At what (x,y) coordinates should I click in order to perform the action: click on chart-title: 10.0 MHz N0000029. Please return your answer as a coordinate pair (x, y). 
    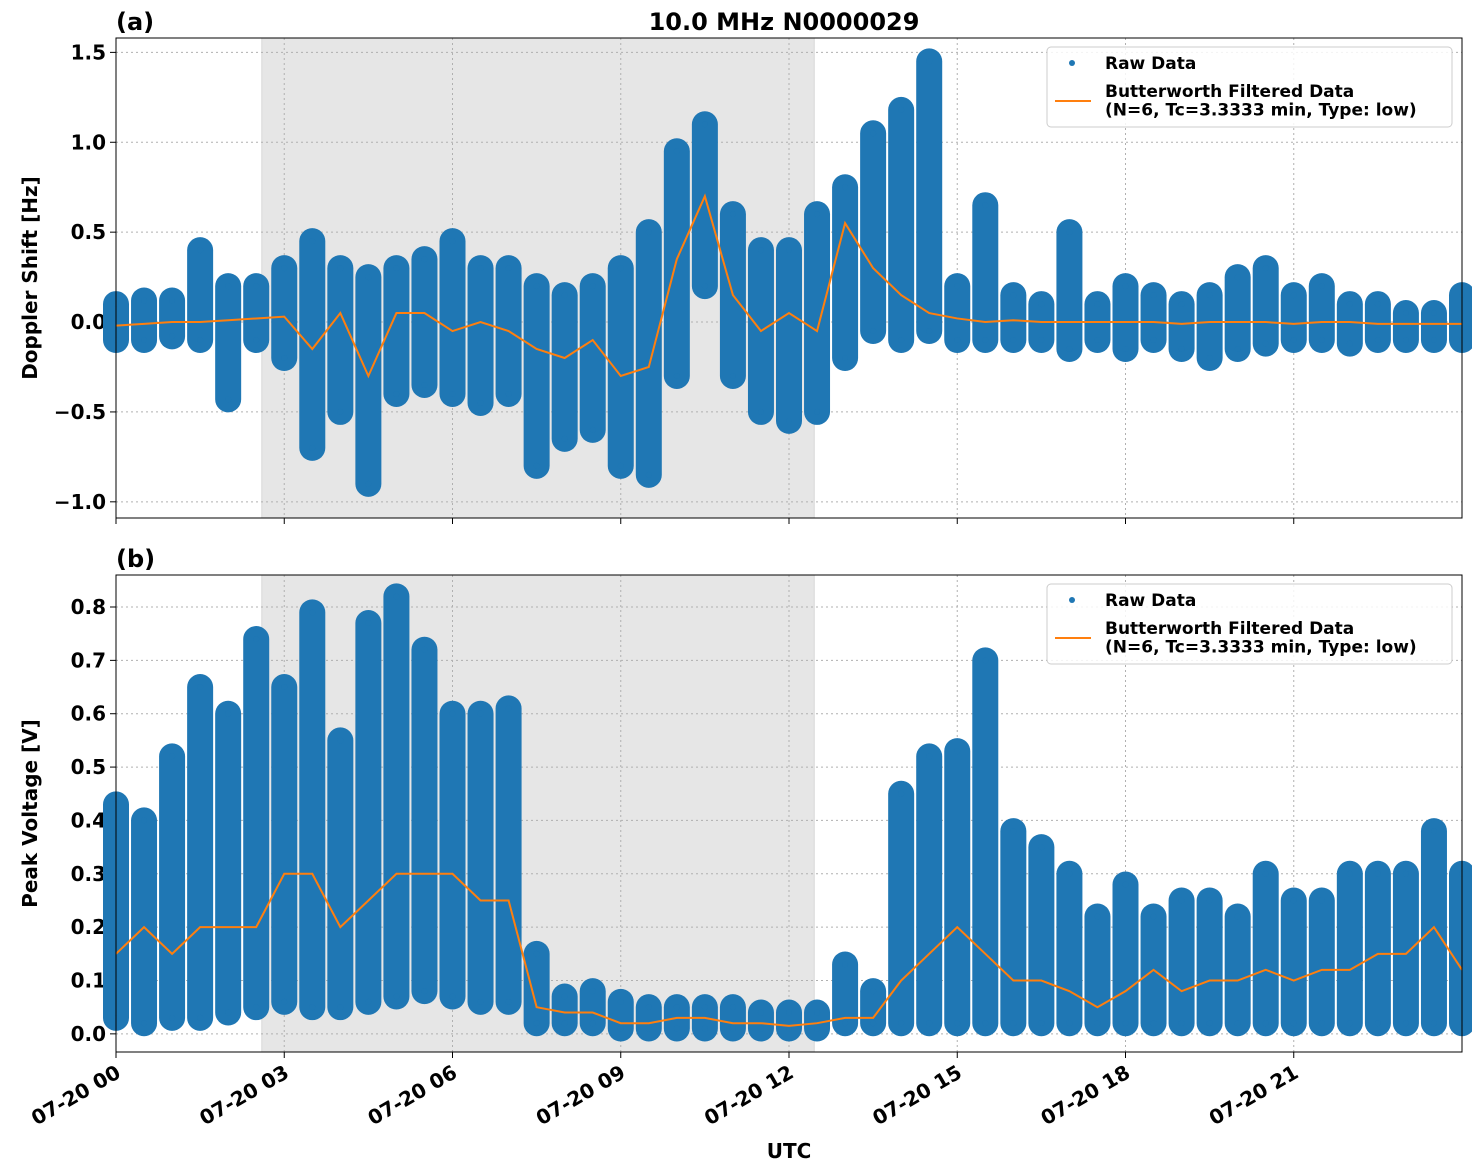
    Looking at the image, I should click on (784, 22).